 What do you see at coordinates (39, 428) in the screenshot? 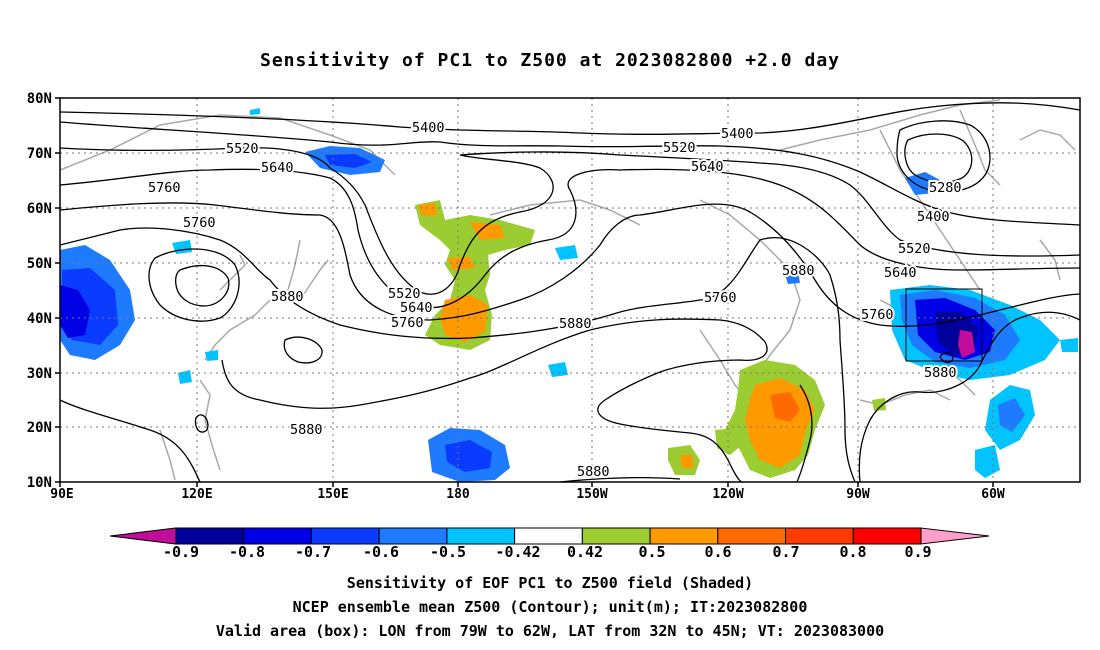
I see `lat-label: 20N` at bounding box center [39, 428].